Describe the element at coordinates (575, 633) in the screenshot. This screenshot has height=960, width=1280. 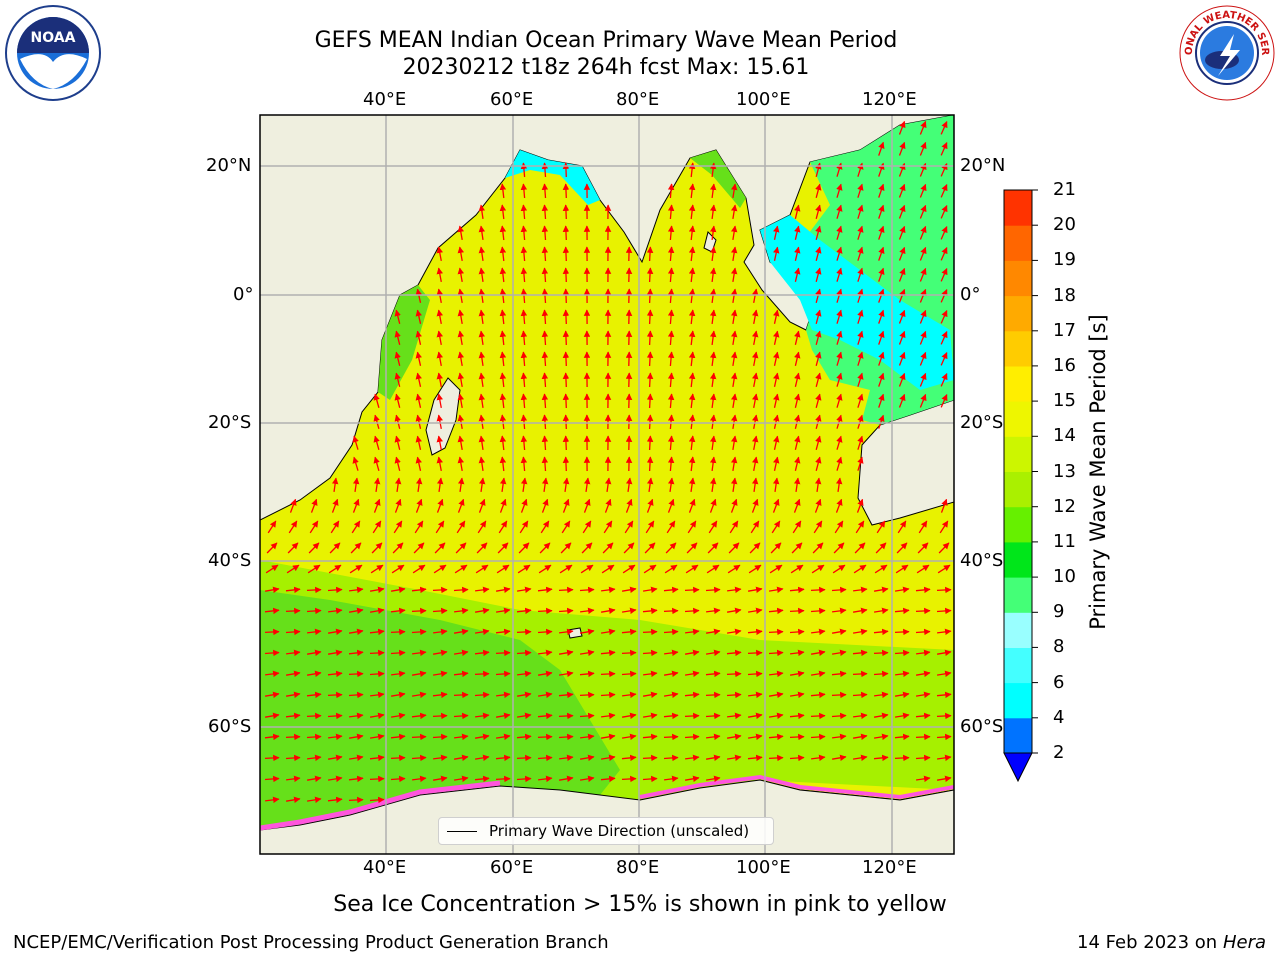
I see `kerguelen-island` at that location.